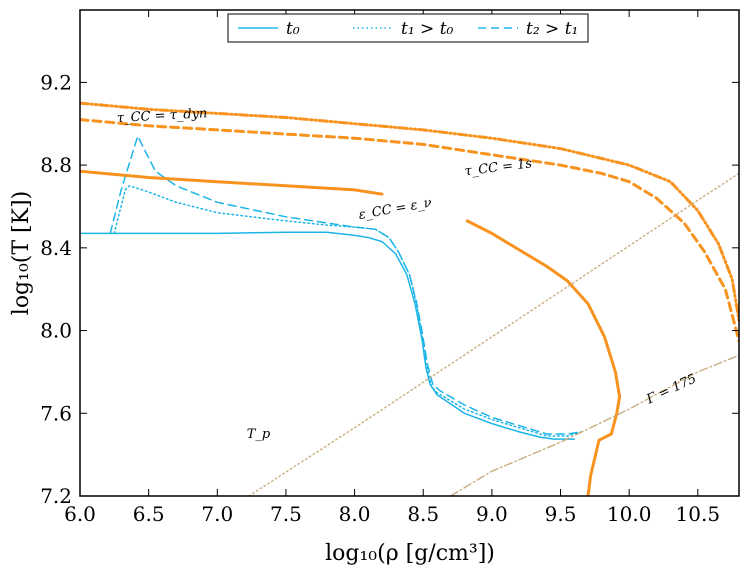 The width and height of the screenshot is (747, 575). What do you see at coordinates (629, 514) in the screenshot?
I see `x-tick-label: 10.0` at bounding box center [629, 514].